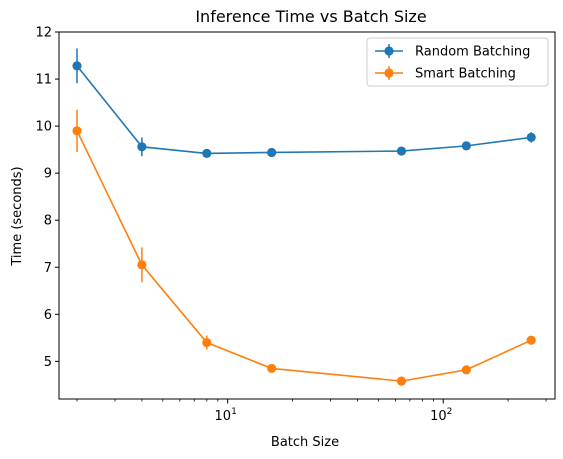  I want to click on x-tick-label: 10², so click(441, 415).